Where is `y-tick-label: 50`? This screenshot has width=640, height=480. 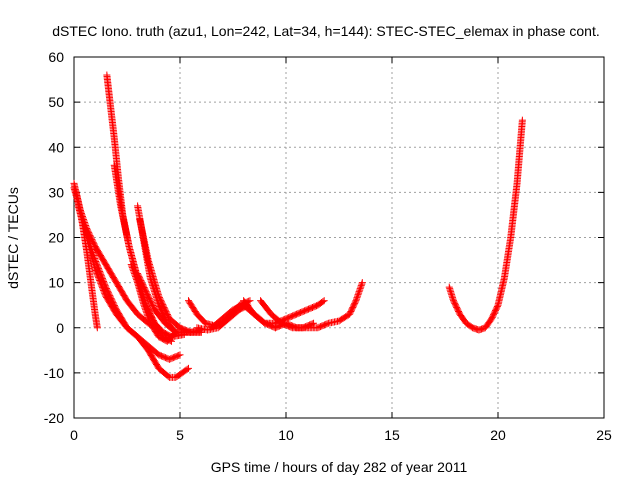
y-tick-label: 50 is located at coordinates (56, 102).